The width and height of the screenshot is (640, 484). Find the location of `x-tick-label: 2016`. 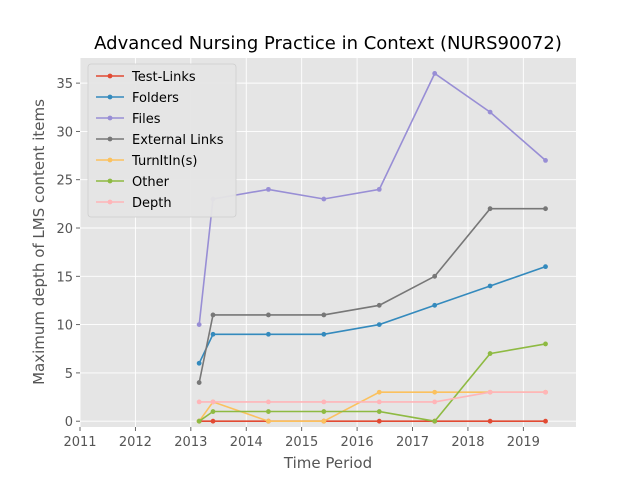

x-tick-label: 2016 is located at coordinates (357, 442).